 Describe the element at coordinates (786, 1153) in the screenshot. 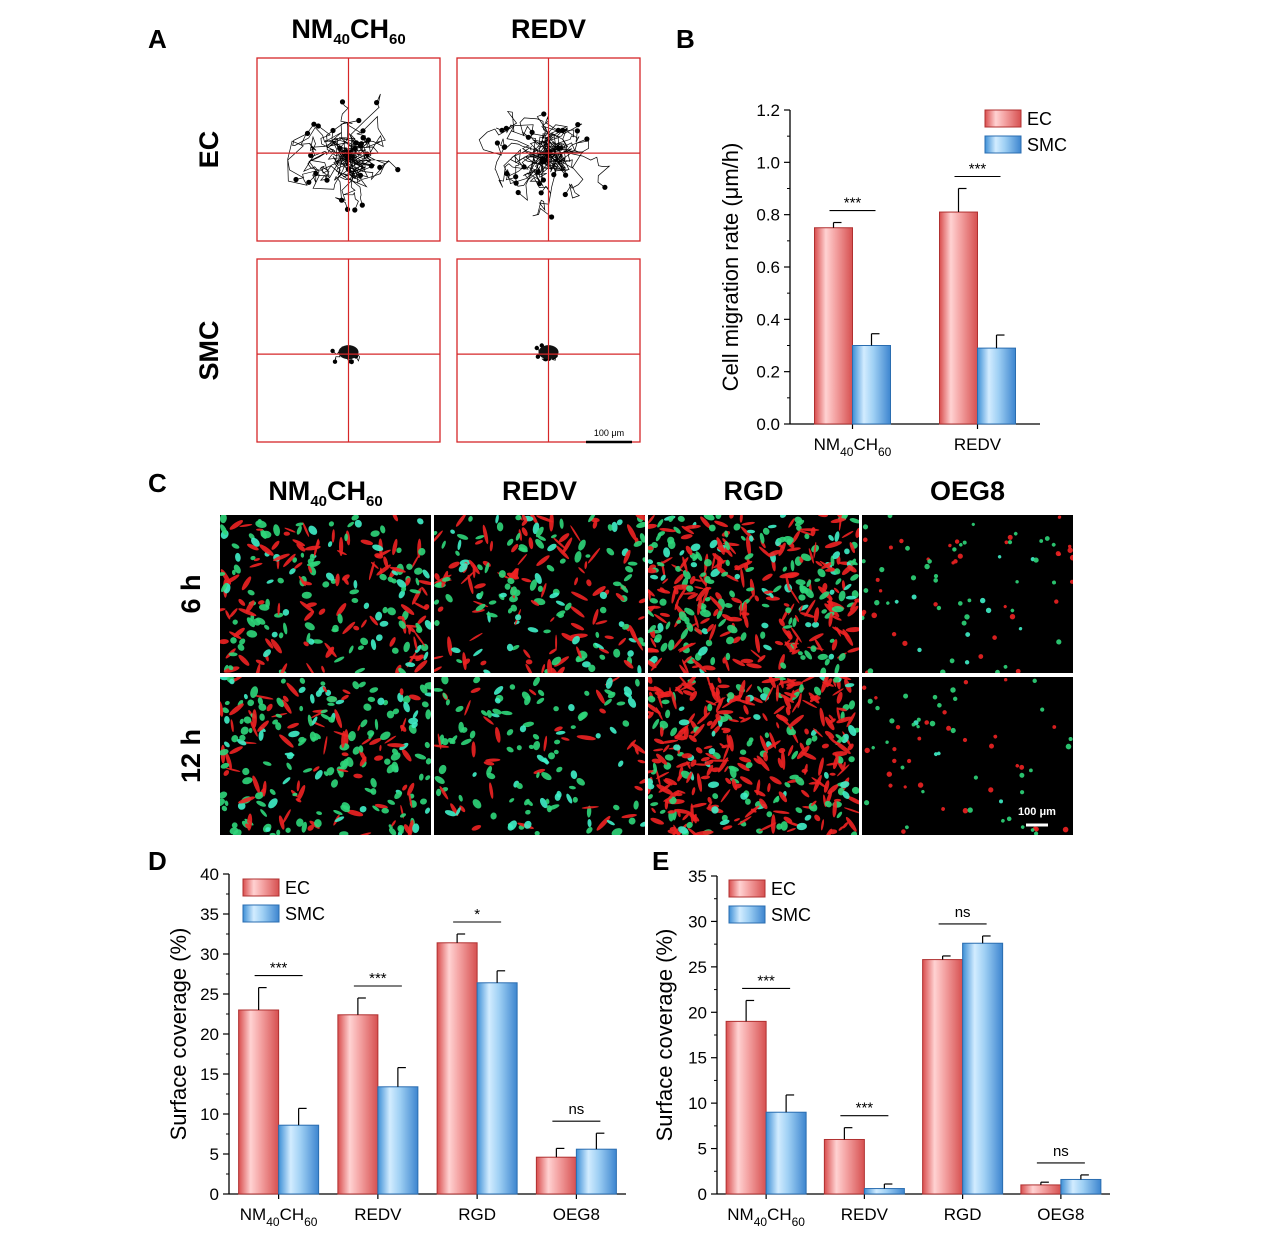

I see `bar-smc` at that location.